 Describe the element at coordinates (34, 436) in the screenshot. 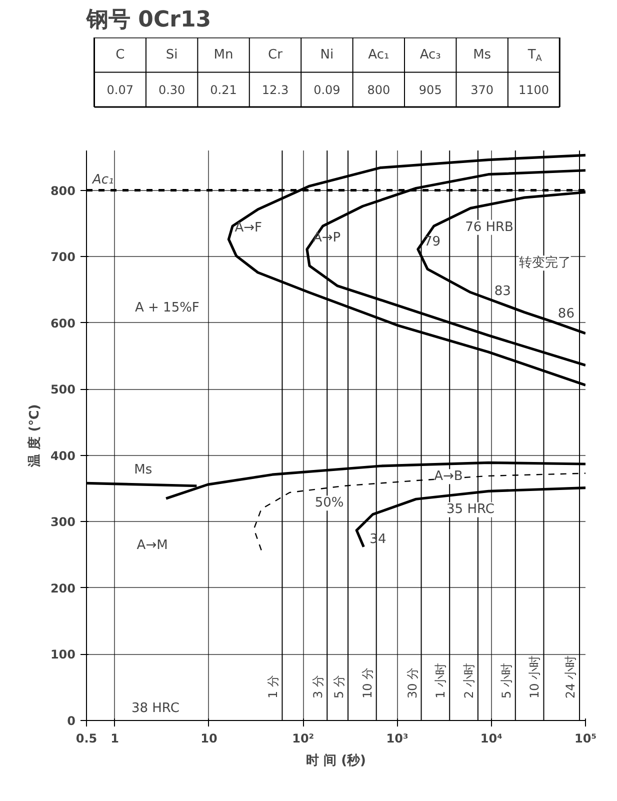

I see `y-axis-title: 温 度 (℃)` at that location.